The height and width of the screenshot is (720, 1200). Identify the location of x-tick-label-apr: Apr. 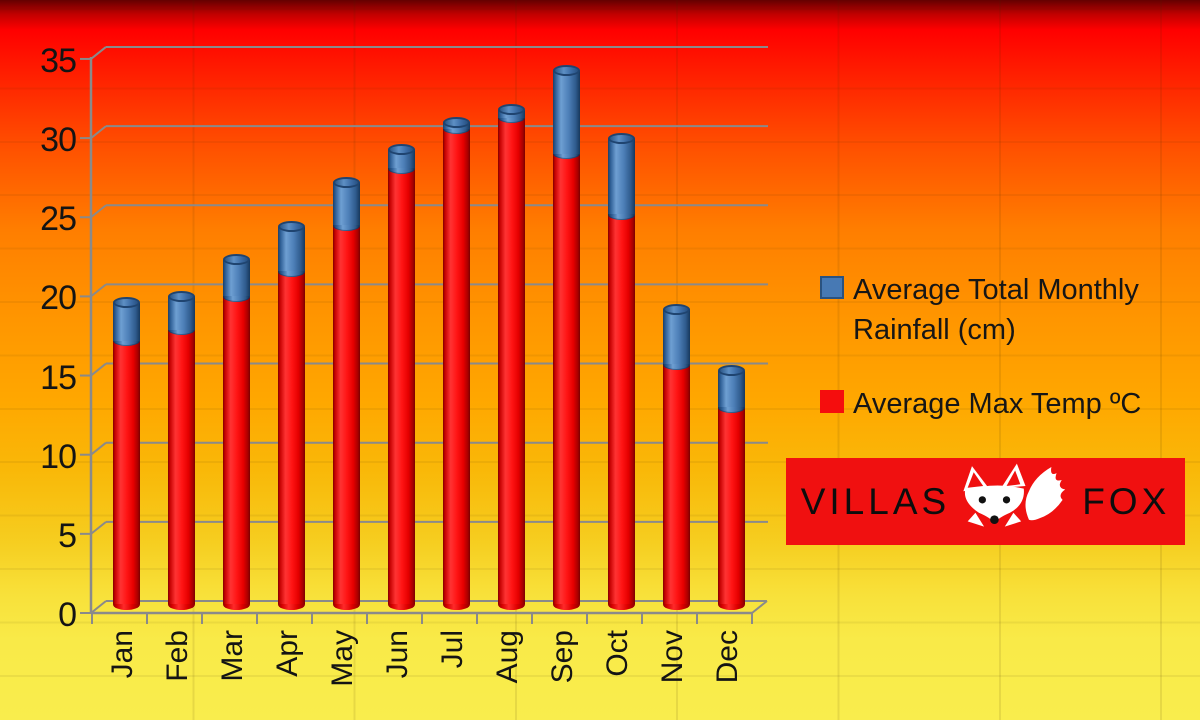
(287, 653).